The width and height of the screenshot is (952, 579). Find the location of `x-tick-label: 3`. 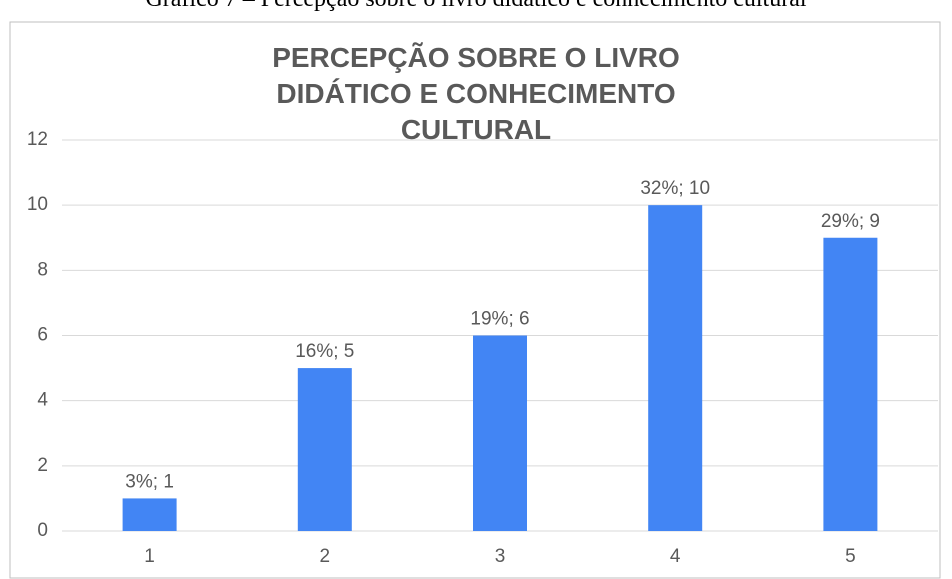

x-tick-label: 3 is located at coordinates (500, 556).